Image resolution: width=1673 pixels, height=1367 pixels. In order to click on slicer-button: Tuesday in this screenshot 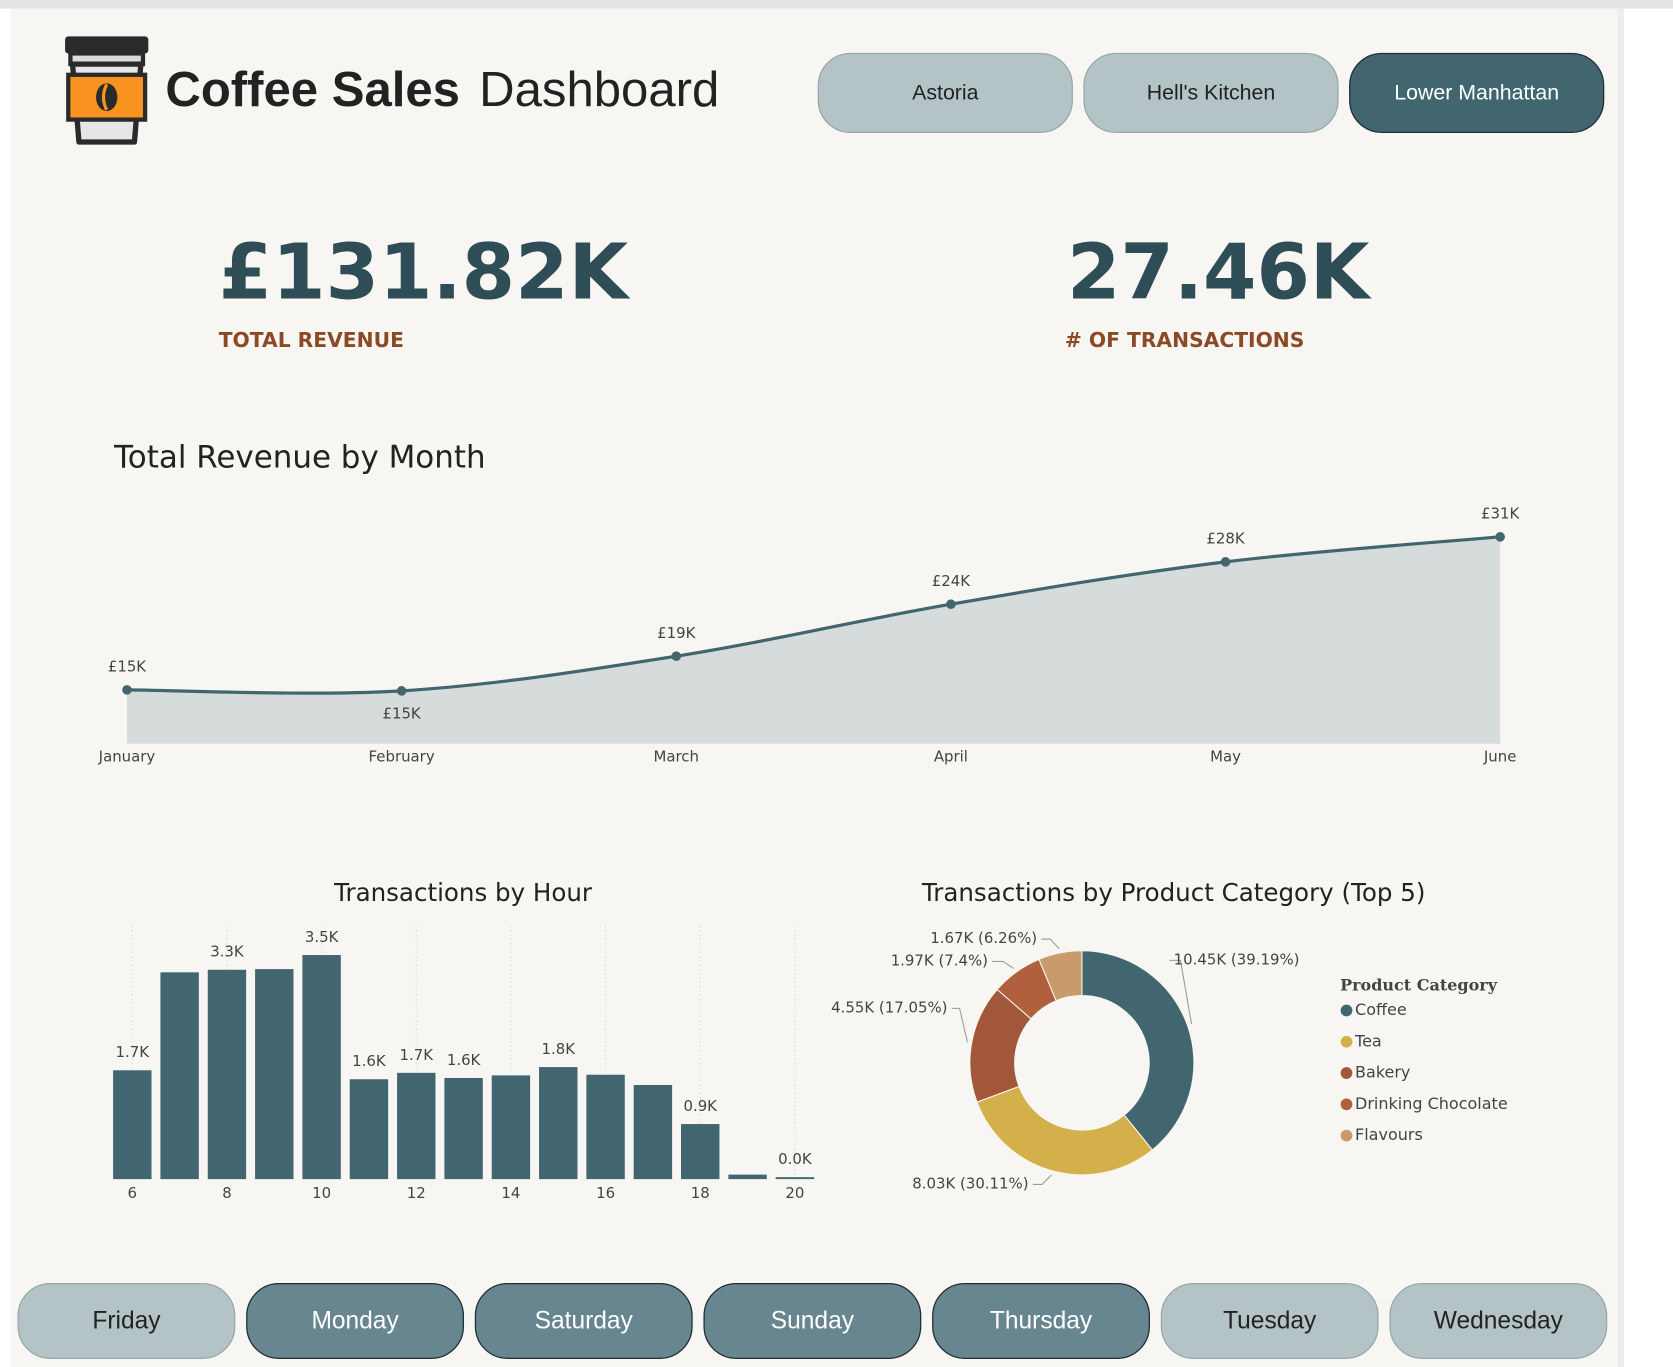, I will do `click(1269, 1321)`.